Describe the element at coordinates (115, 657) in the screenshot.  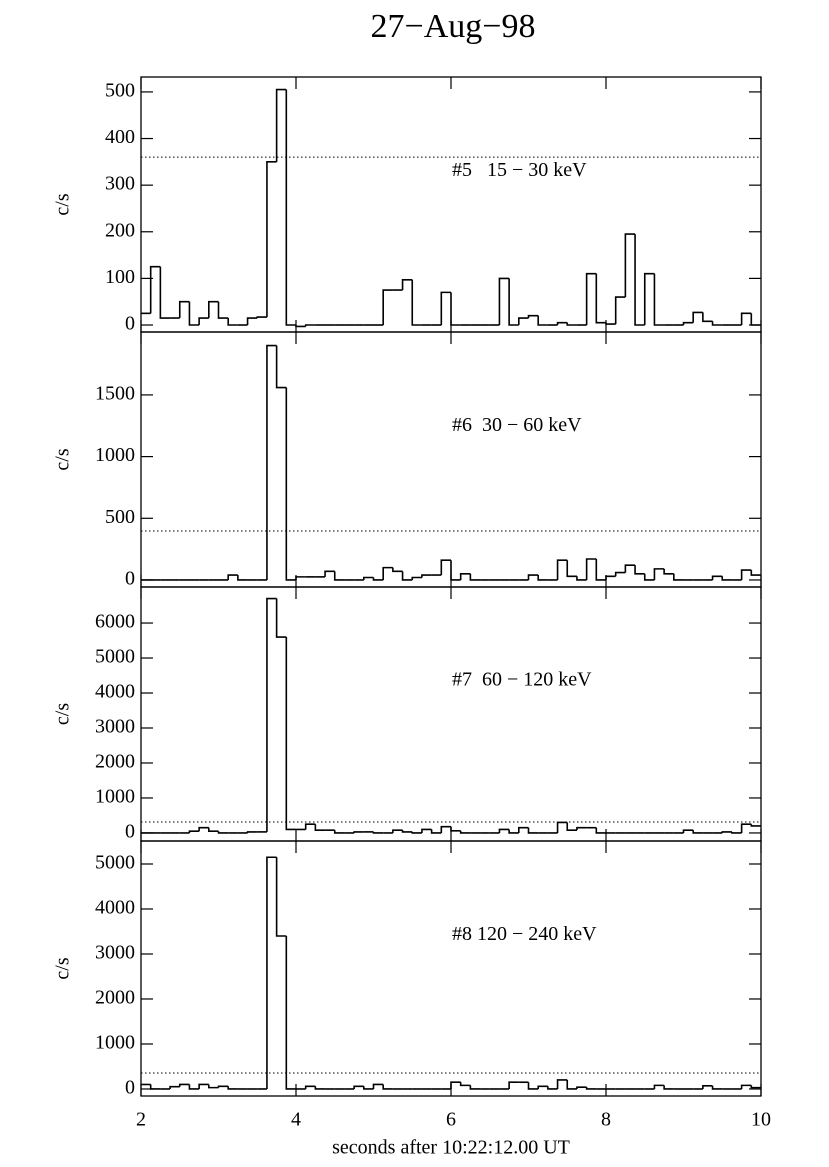
I see `y-tick-label: 5000` at that location.